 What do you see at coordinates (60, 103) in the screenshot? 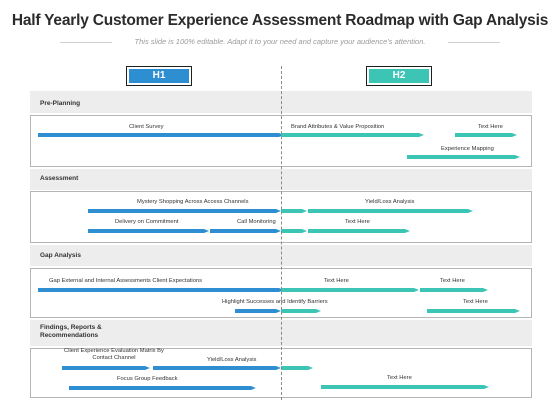
I see `section-label-pre-planning: Pre-Planning` at bounding box center [60, 103].